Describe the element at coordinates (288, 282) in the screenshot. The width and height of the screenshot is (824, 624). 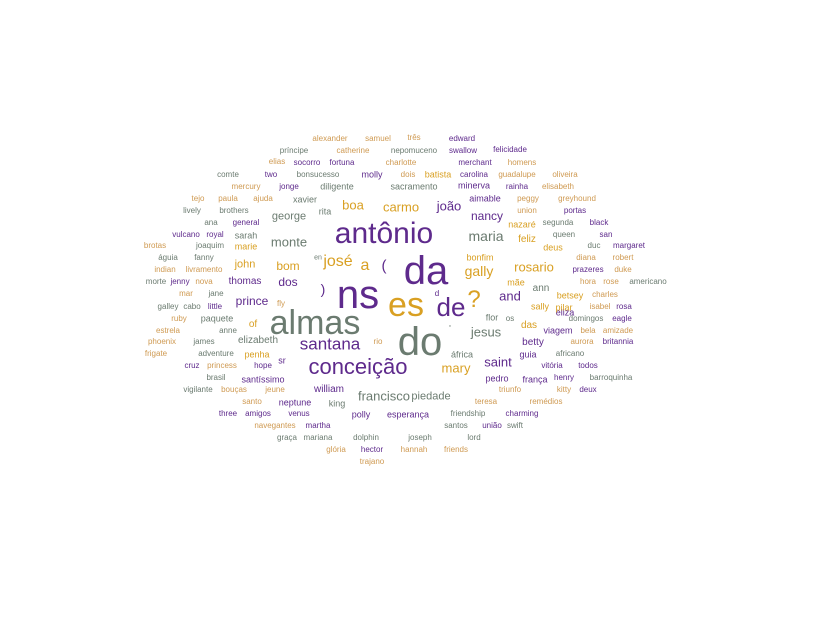
I see `cloud-word: dos` at that location.